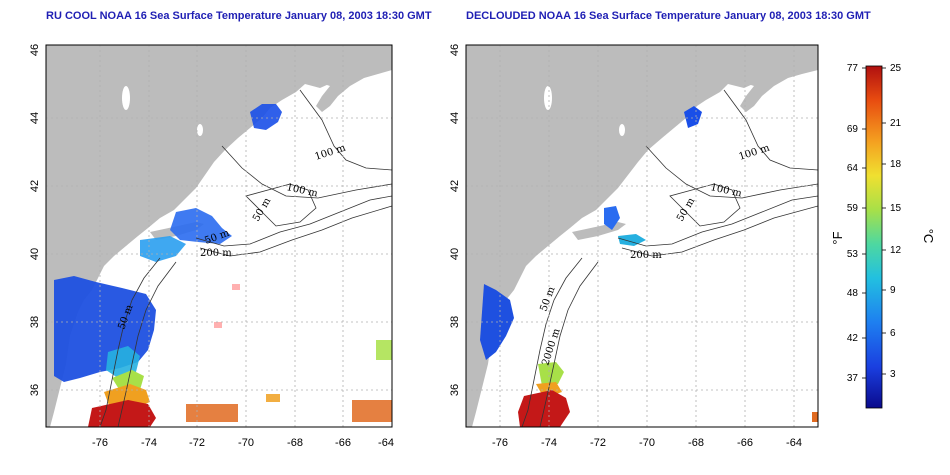 The image size is (950, 475). Describe the element at coordinates (696, 443) in the screenshot. I see `right-x-tick: -68` at that location.